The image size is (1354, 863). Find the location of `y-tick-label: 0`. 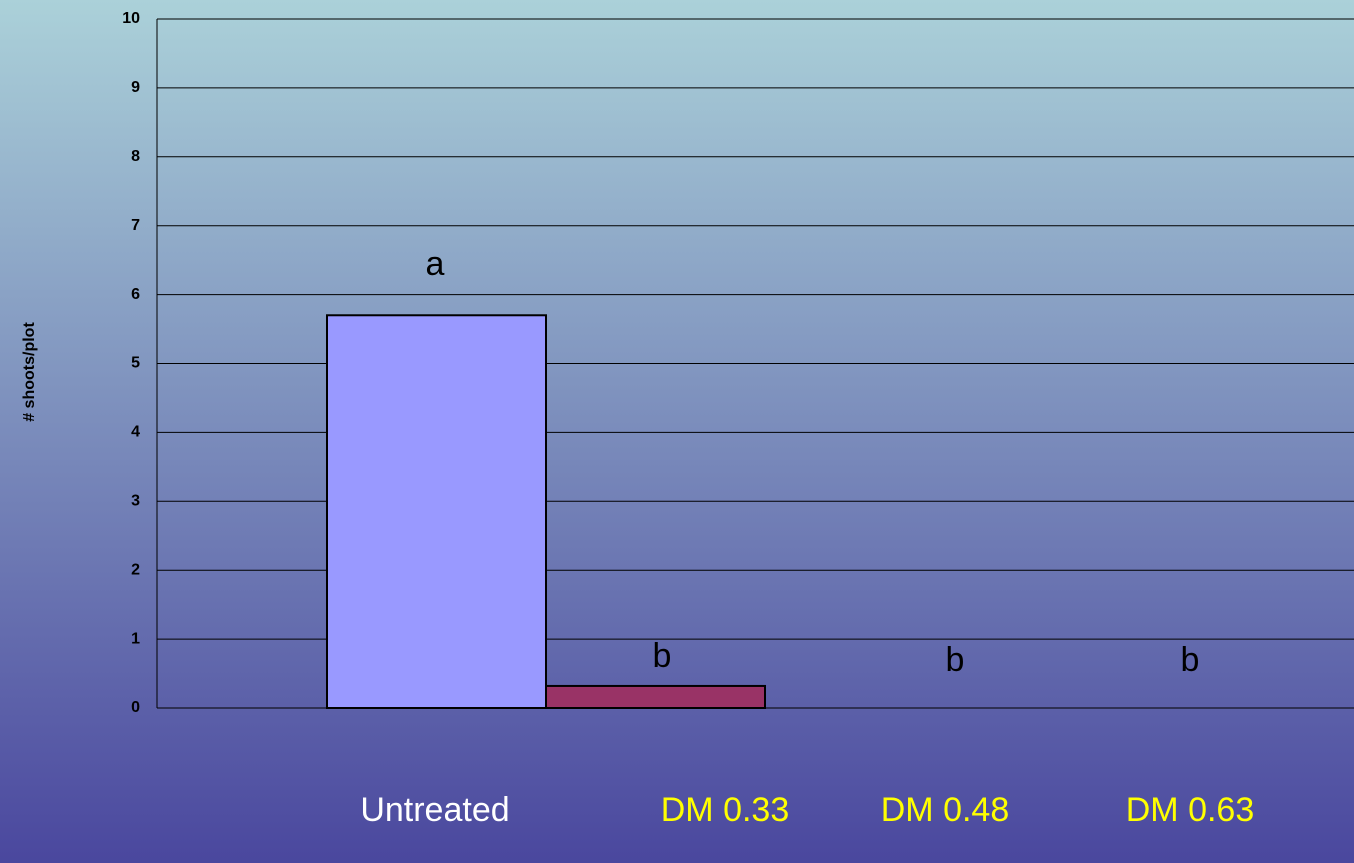

y-tick-label: 0 is located at coordinates (135, 707).